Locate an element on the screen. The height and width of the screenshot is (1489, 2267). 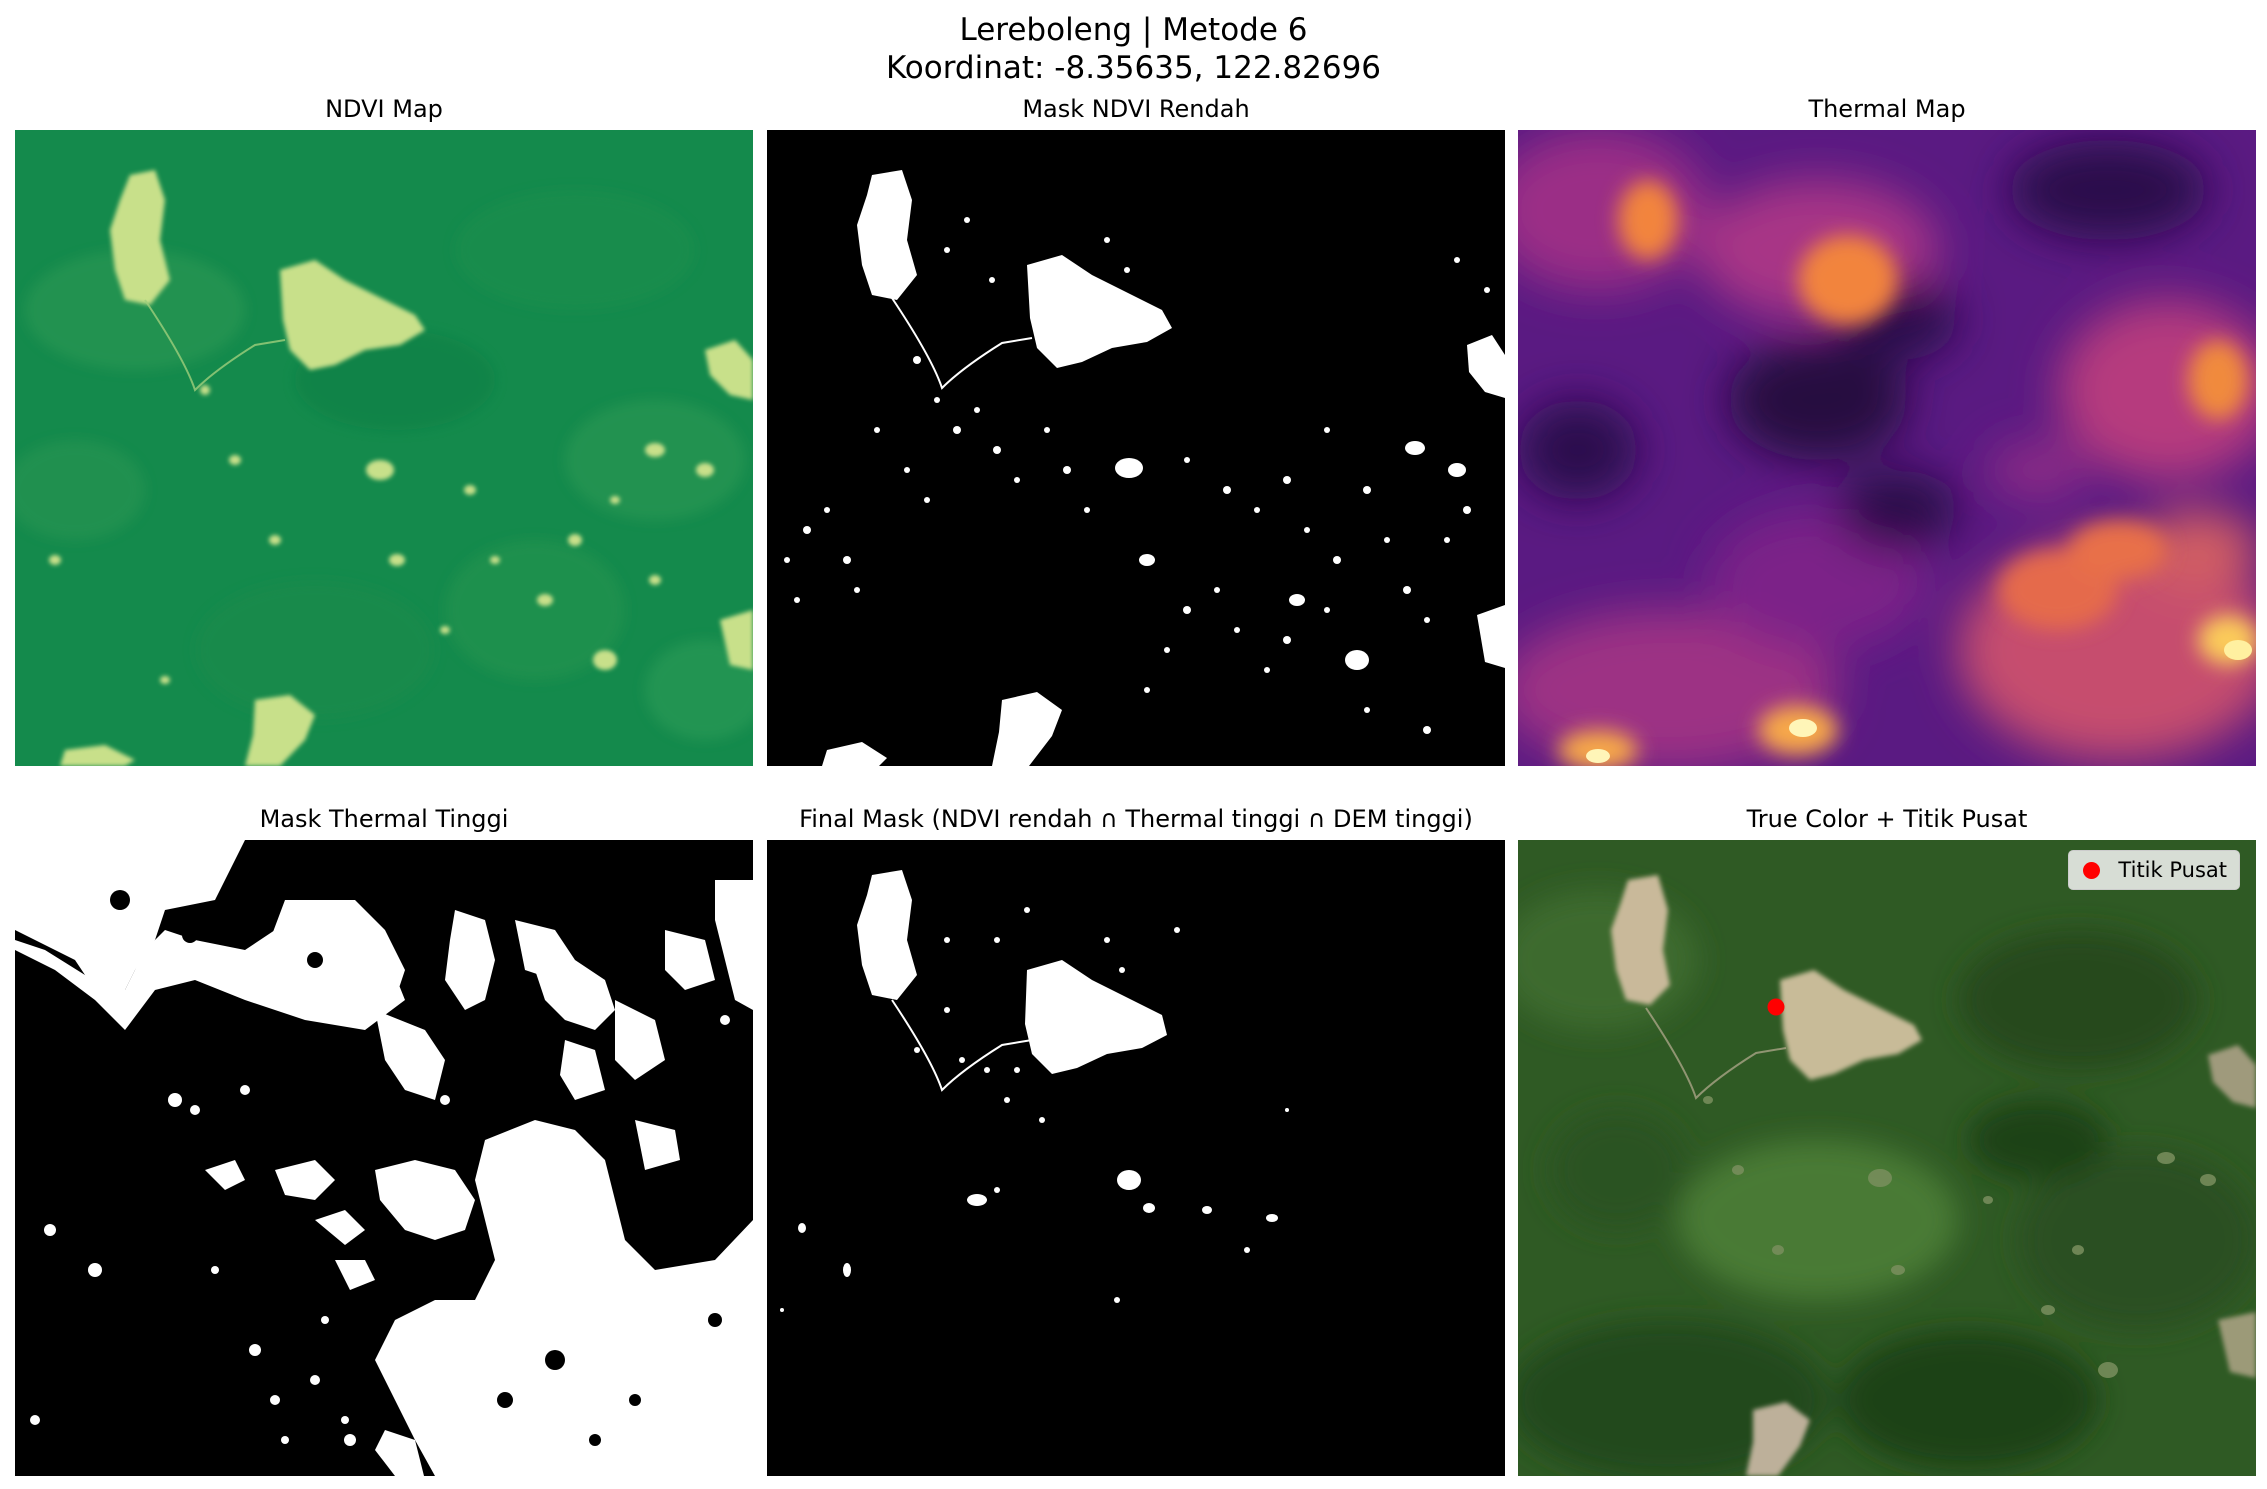
titik-pusat-marker is located at coordinates (1776, 1007).